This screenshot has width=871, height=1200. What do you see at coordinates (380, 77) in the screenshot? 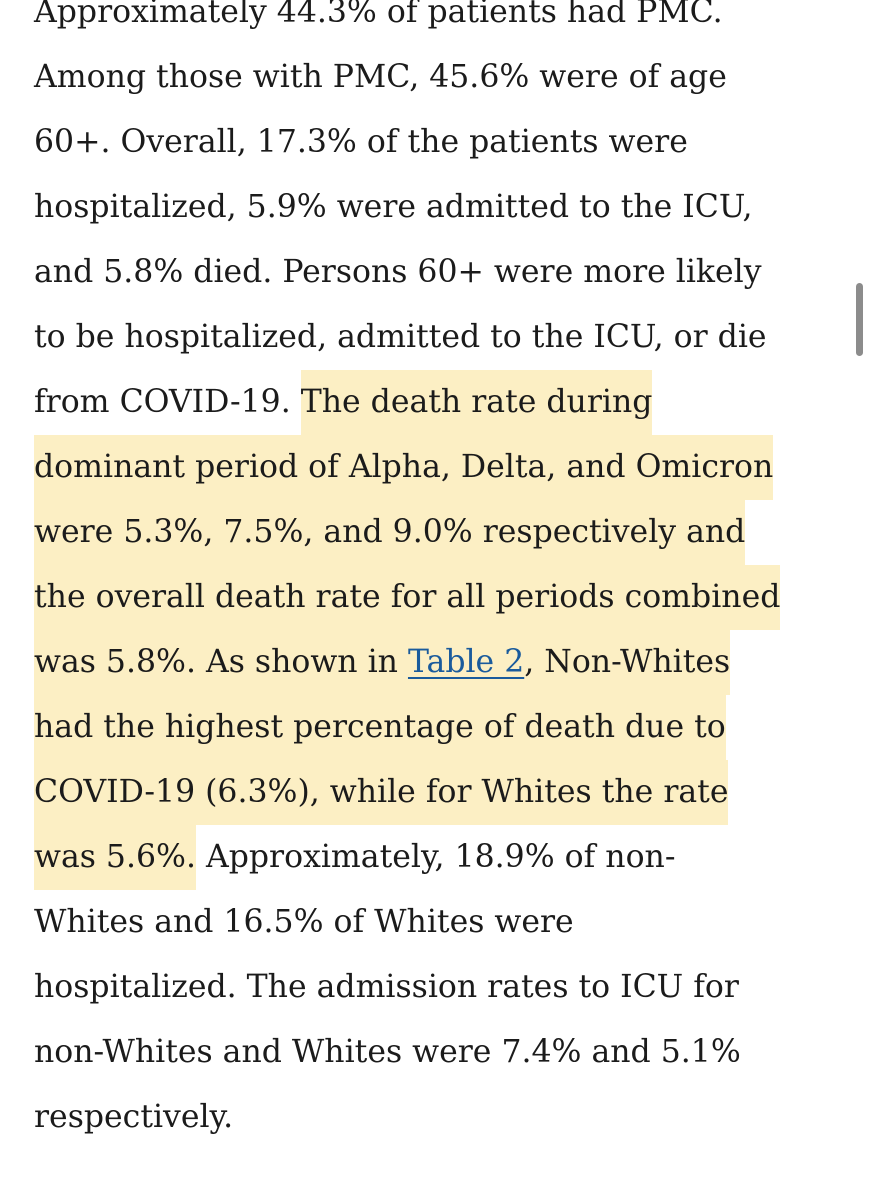
I see `text-segment: Among those with PMC, 45.6% were of age` at bounding box center [380, 77].